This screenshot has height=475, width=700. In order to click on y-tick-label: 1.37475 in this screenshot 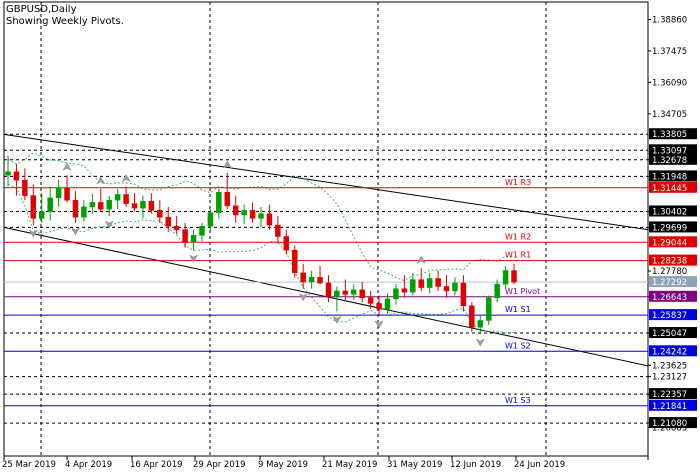, I will do `click(669, 52)`.